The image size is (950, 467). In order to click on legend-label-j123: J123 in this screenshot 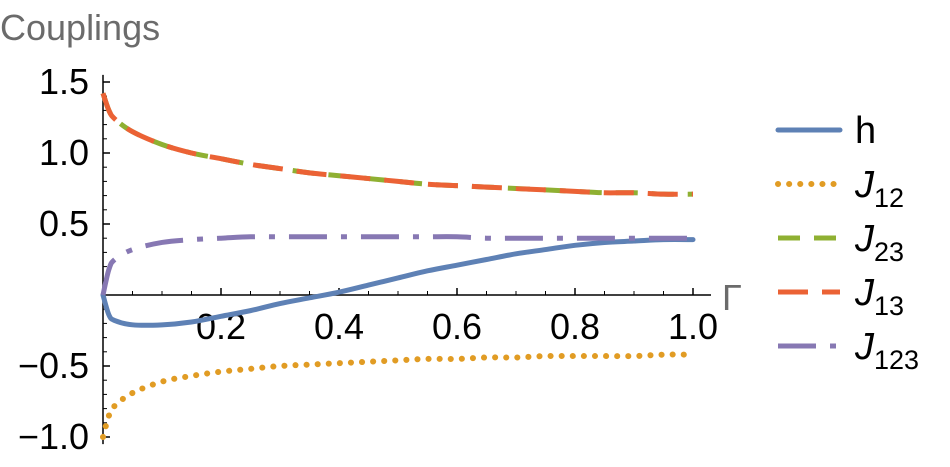, I will do `click(886, 350)`.